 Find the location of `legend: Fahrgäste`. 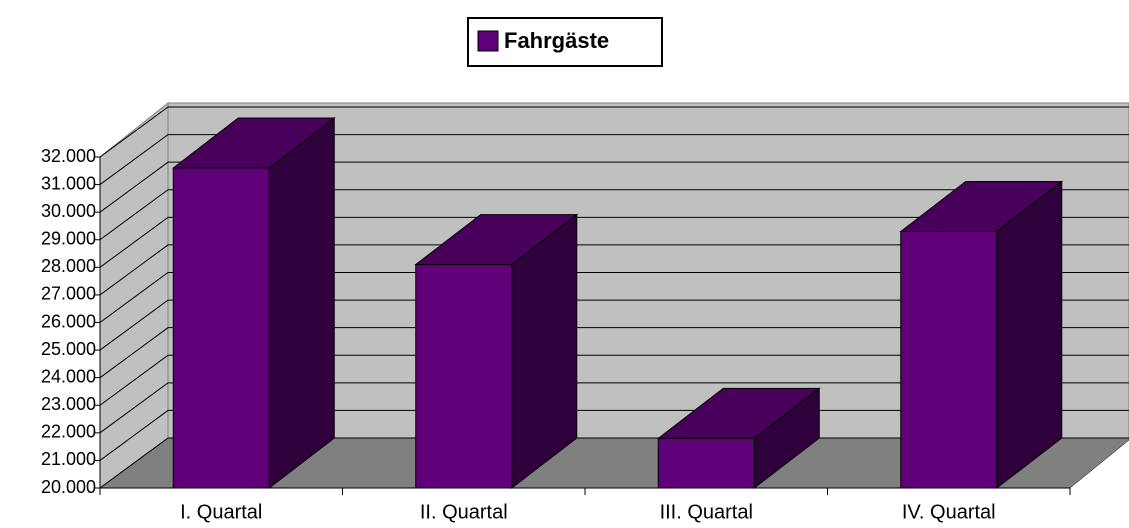

legend: Fahrgäste is located at coordinates (565, 42).